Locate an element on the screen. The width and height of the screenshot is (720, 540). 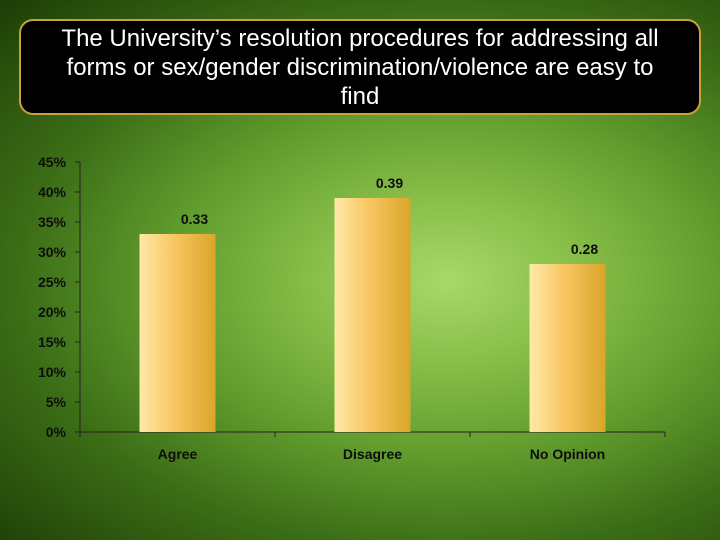
bar-agree is located at coordinates (177, 333).